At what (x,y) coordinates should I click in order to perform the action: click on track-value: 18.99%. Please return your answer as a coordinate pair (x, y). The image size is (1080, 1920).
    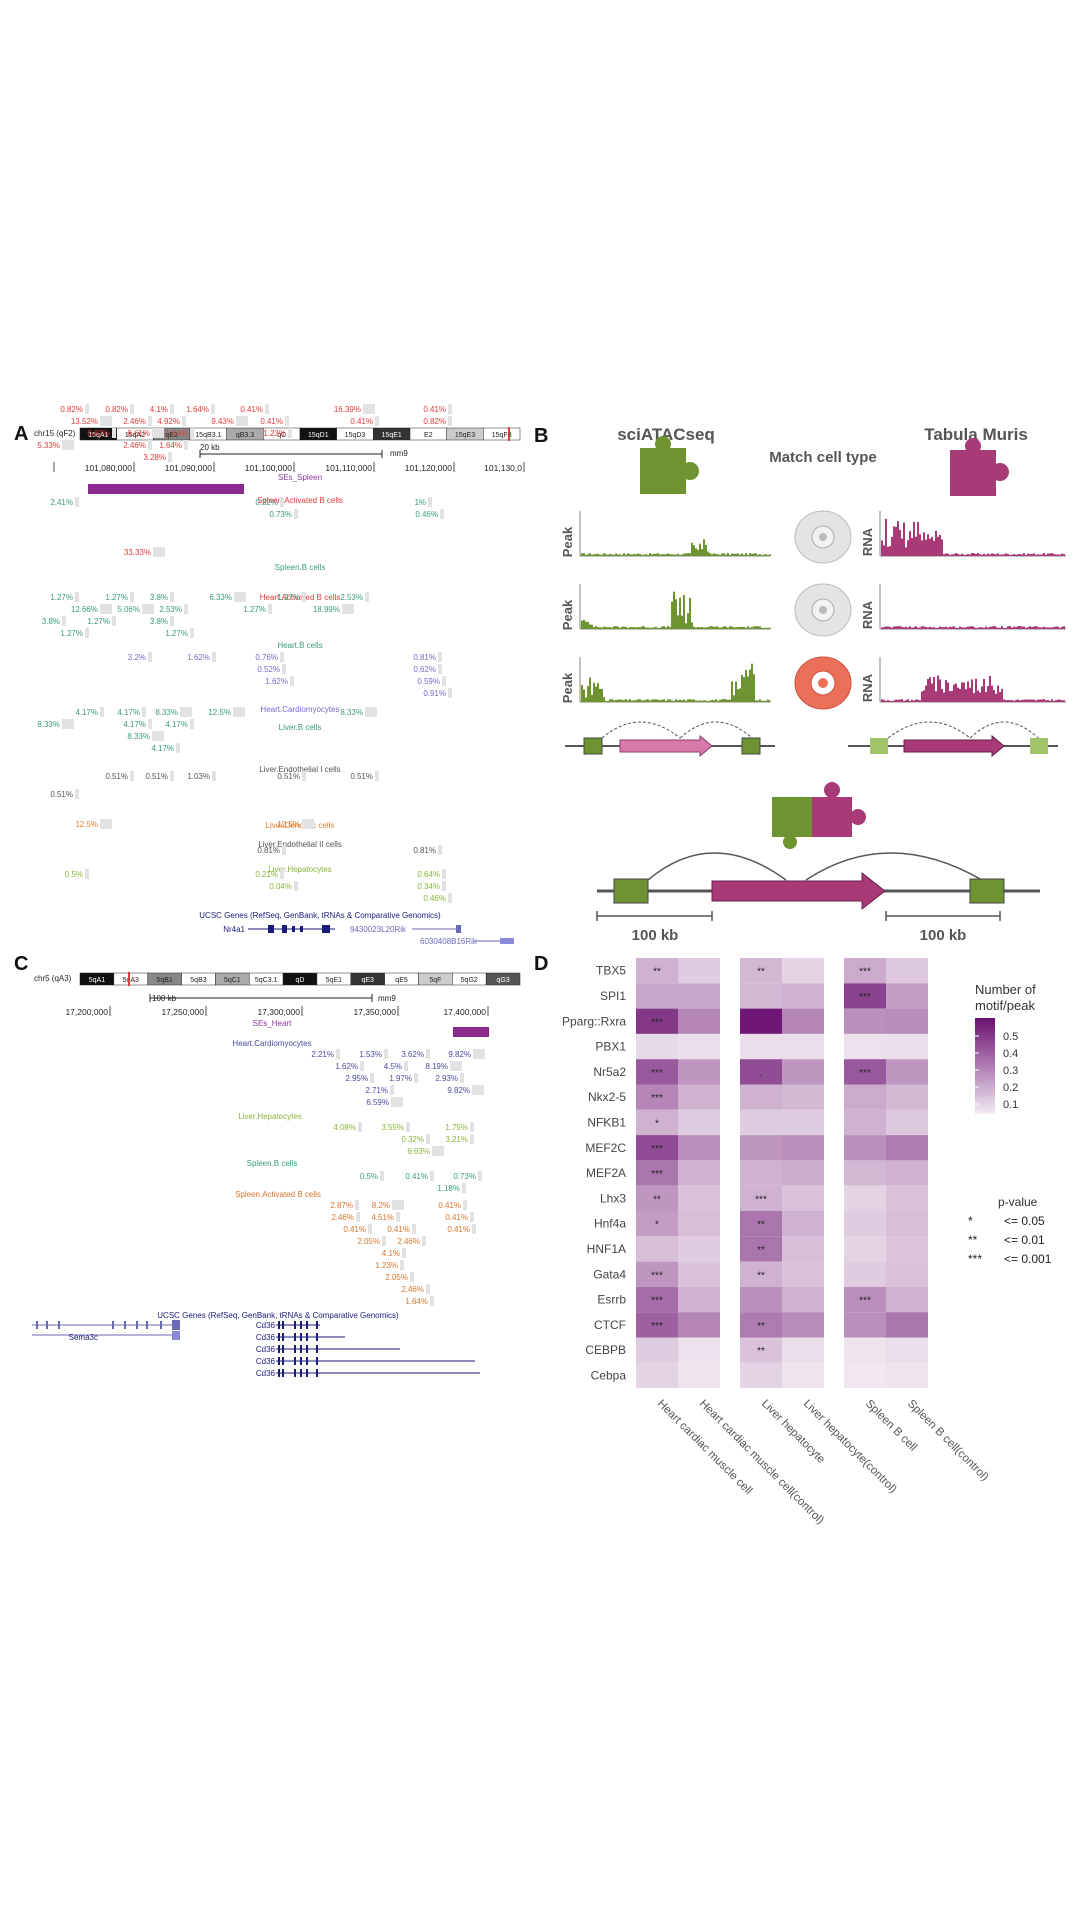
    Looking at the image, I should click on (326, 609).